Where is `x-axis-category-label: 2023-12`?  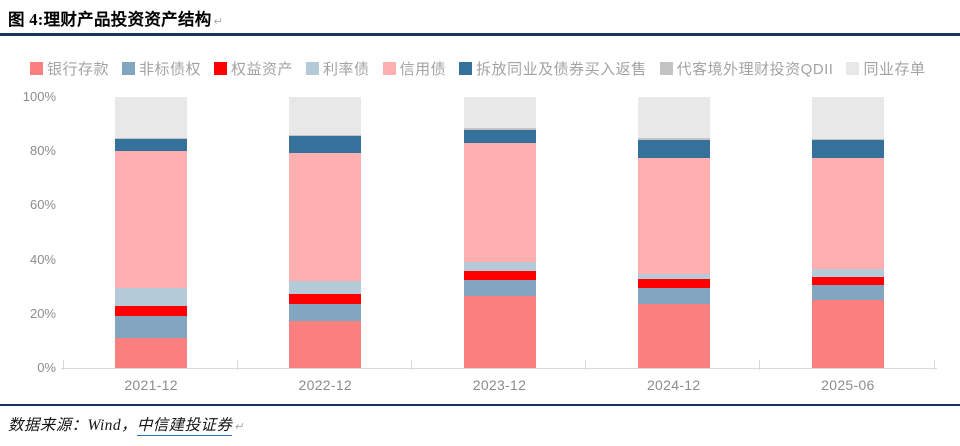 x-axis-category-label: 2023-12 is located at coordinates (499, 385).